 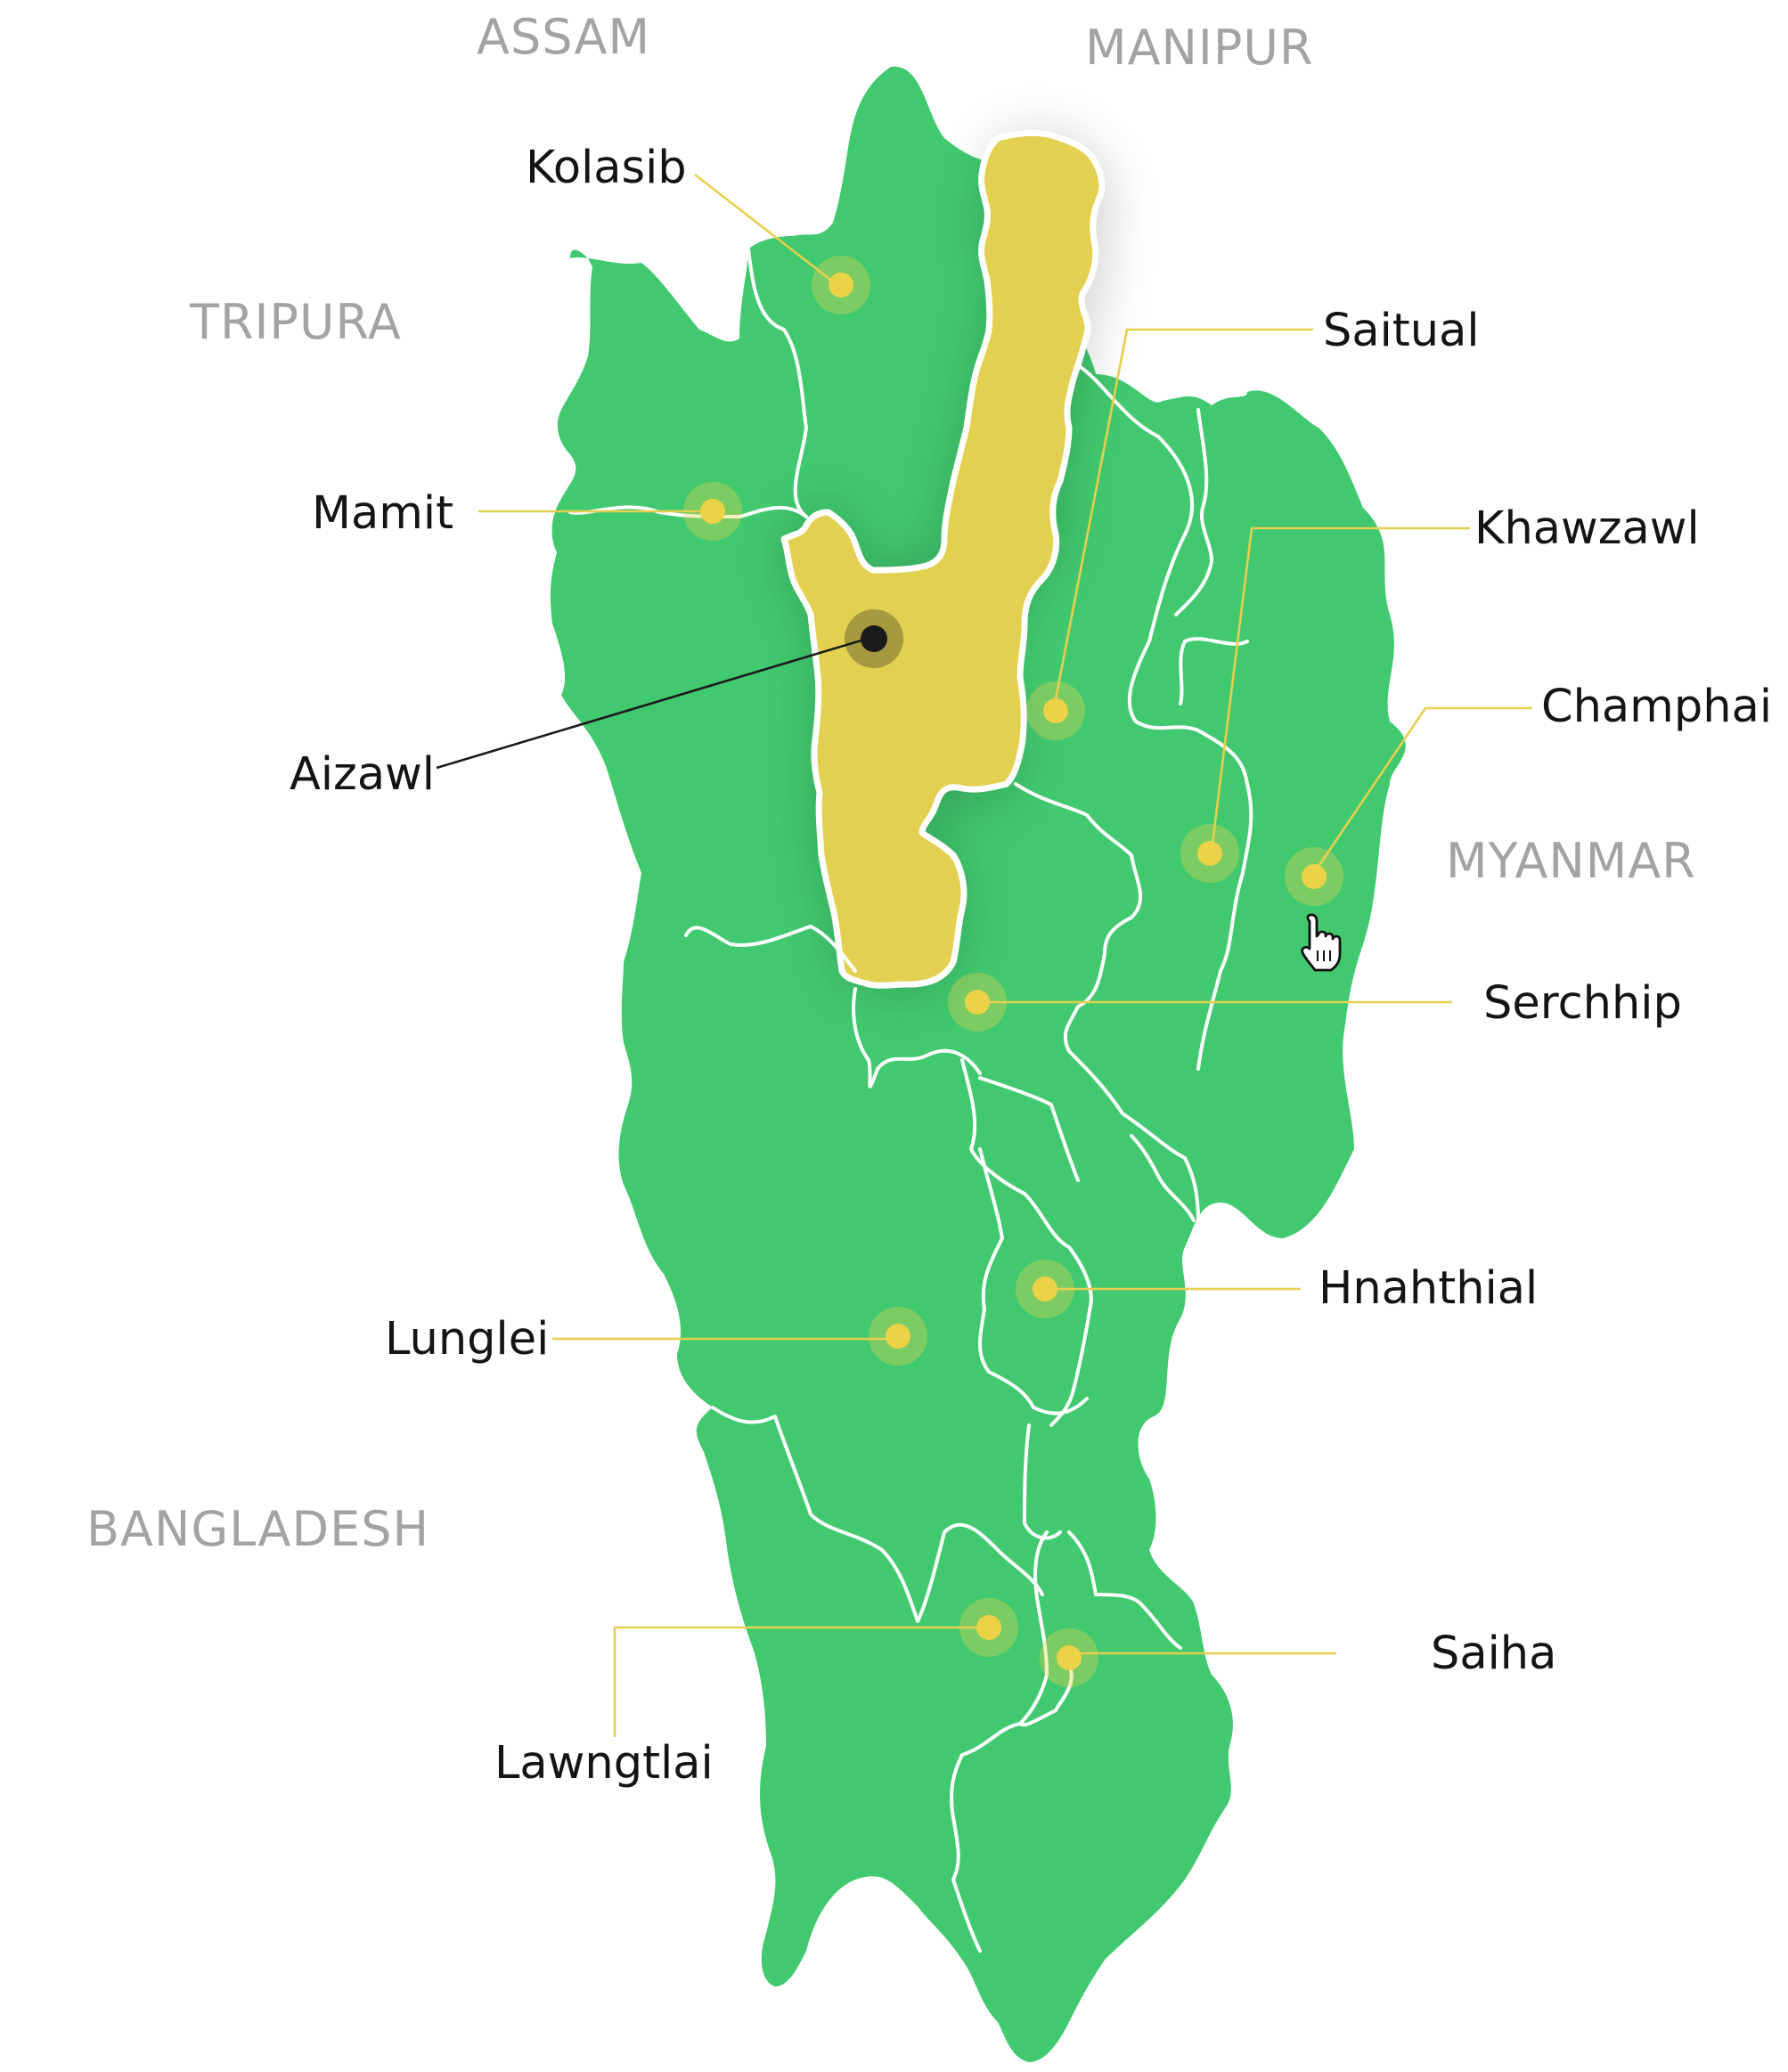 I want to click on marker-champhai, so click(x=1314, y=876).